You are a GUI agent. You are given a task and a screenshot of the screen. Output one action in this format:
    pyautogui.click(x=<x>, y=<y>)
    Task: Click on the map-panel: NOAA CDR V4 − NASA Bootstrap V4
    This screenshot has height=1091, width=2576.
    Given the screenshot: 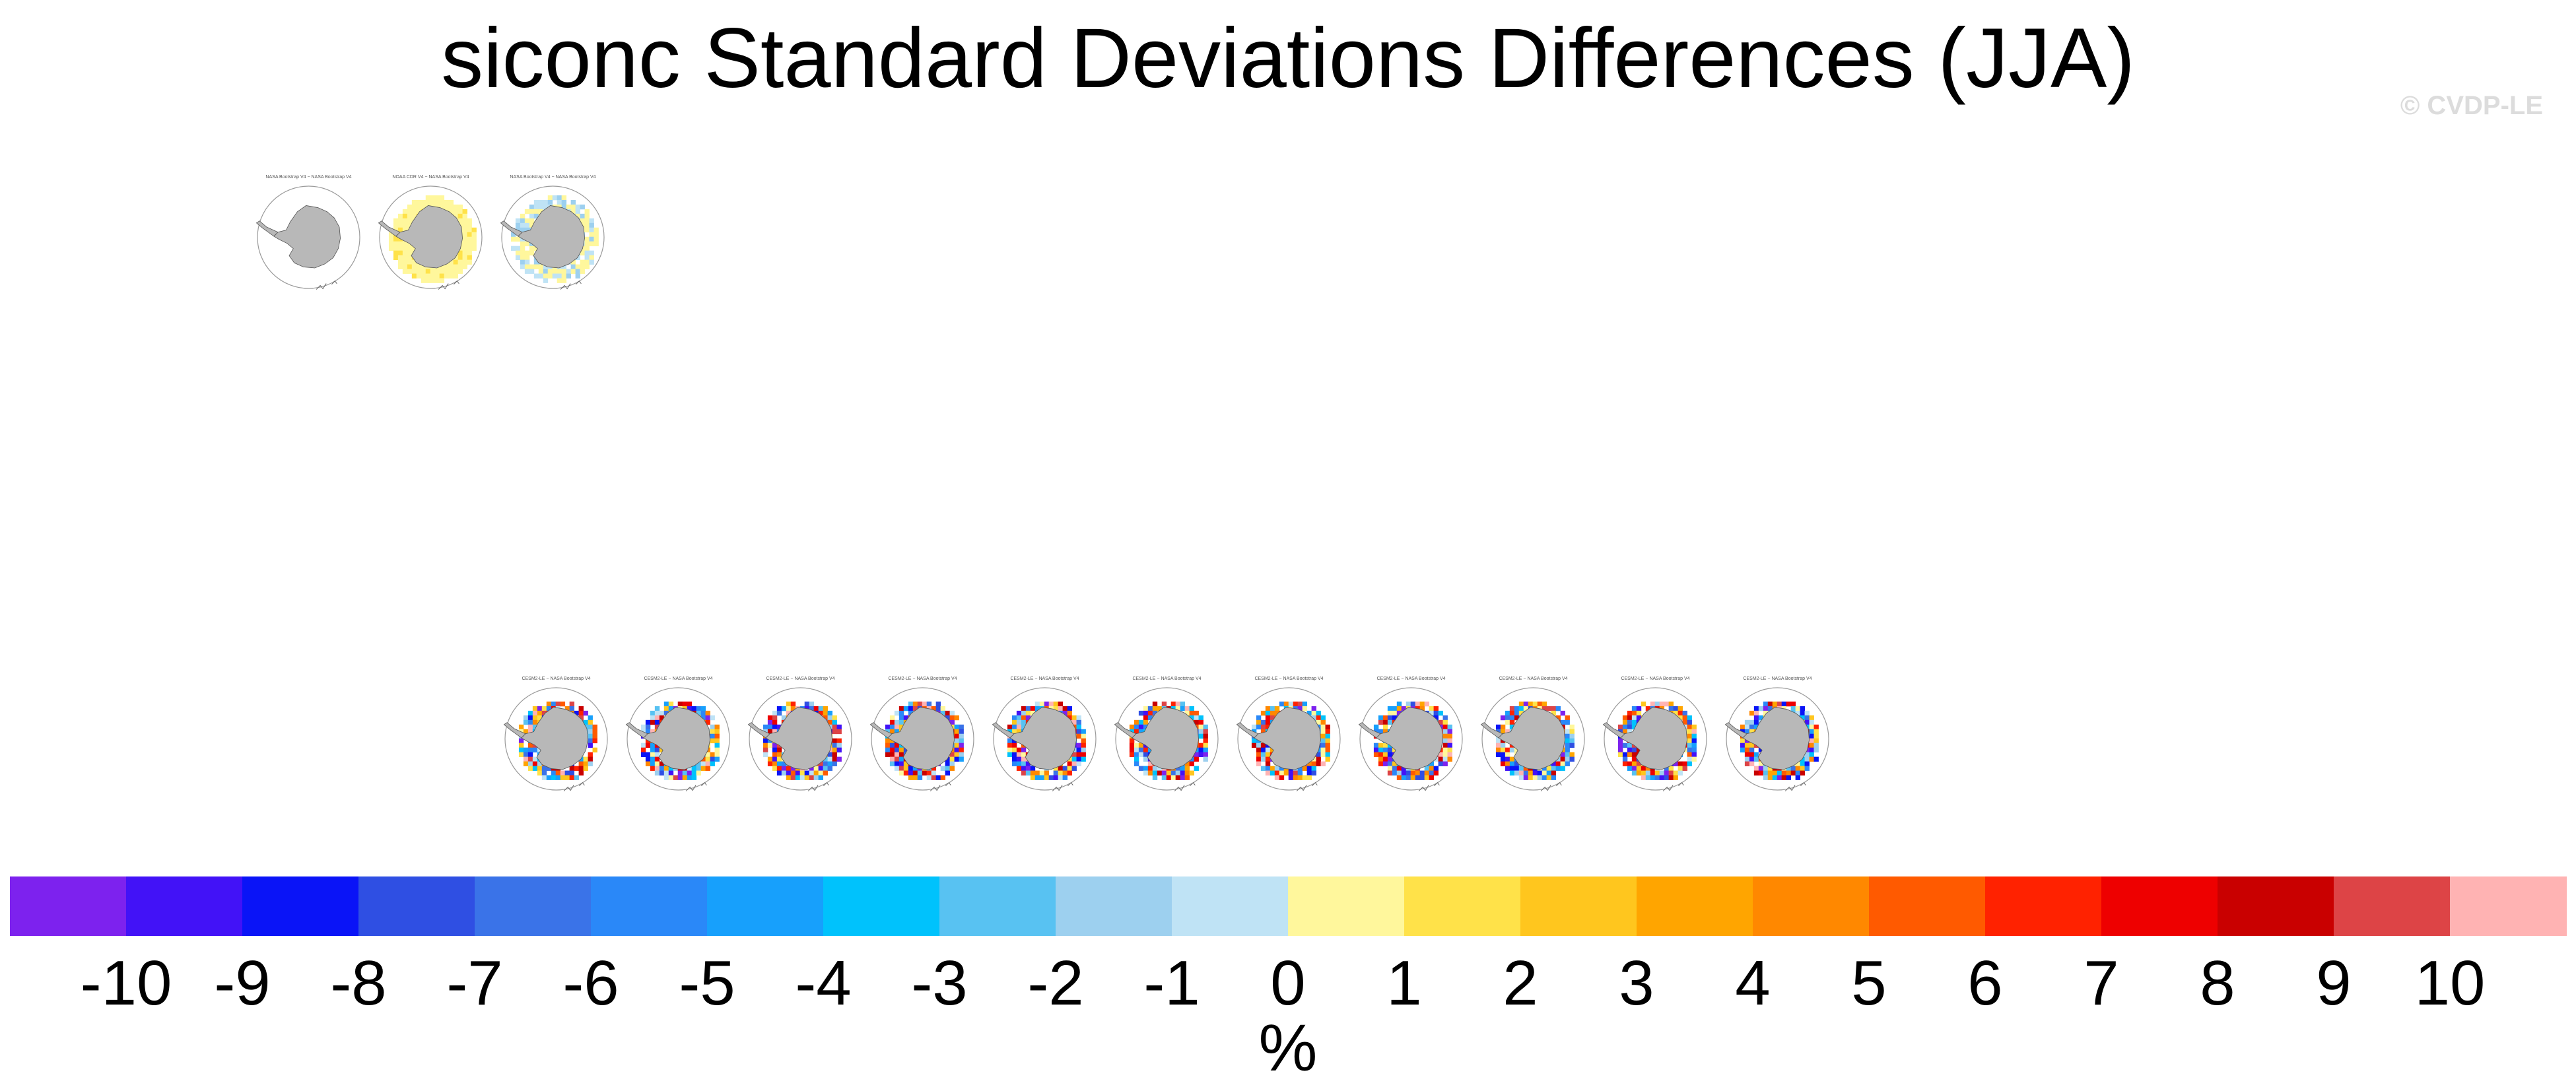 What is the action you would take?
    pyautogui.click(x=431, y=237)
    